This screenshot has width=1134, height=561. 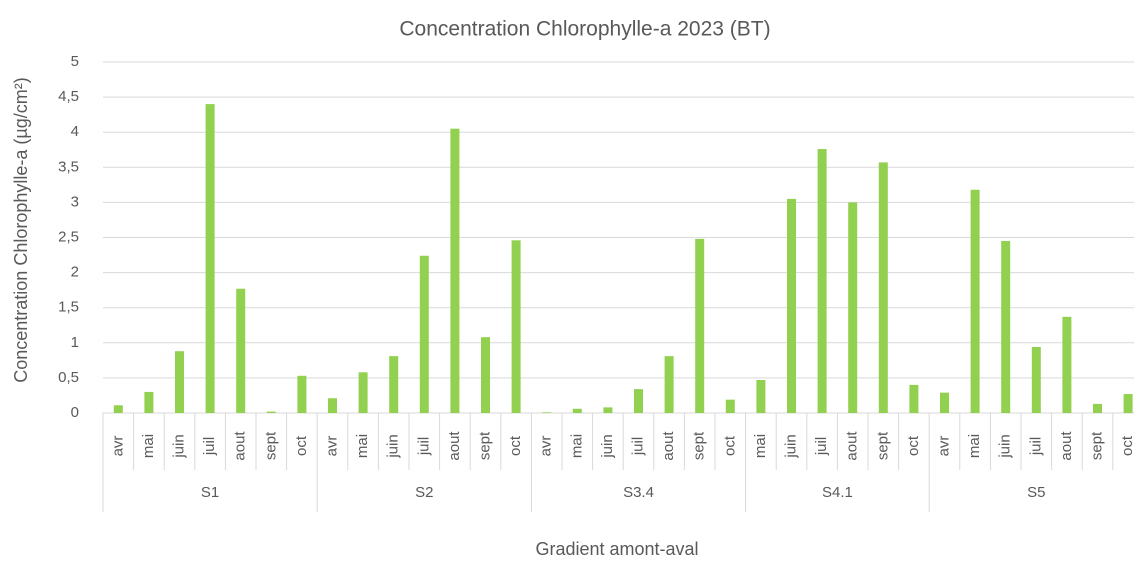 What do you see at coordinates (75, 412) in the screenshot?
I see `y-tick-label: 0` at bounding box center [75, 412].